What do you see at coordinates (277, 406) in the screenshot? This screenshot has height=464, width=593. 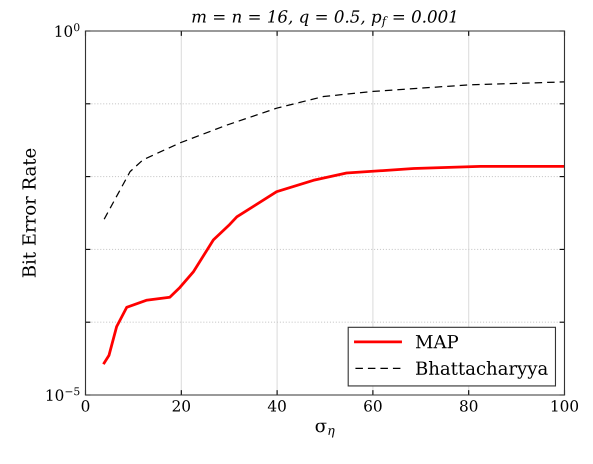 I see `x-tick-label: 40` at bounding box center [277, 406].